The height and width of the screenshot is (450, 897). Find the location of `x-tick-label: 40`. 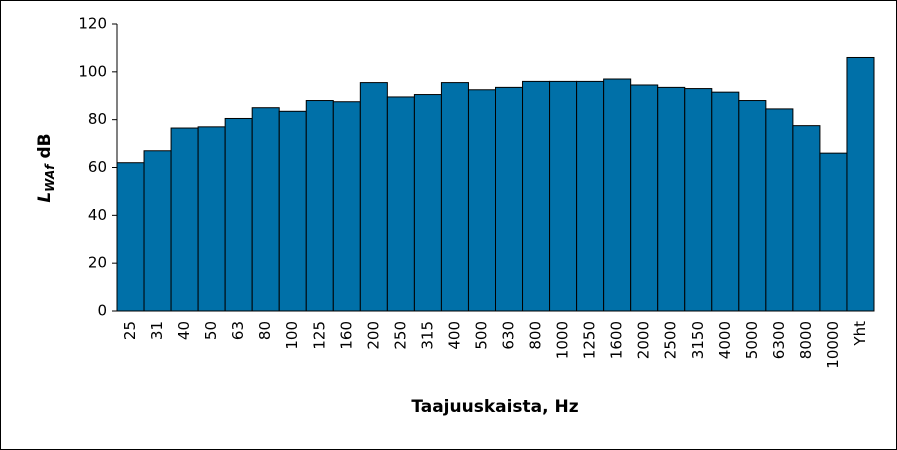

x-tick-label: 40 is located at coordinates (184, 330).